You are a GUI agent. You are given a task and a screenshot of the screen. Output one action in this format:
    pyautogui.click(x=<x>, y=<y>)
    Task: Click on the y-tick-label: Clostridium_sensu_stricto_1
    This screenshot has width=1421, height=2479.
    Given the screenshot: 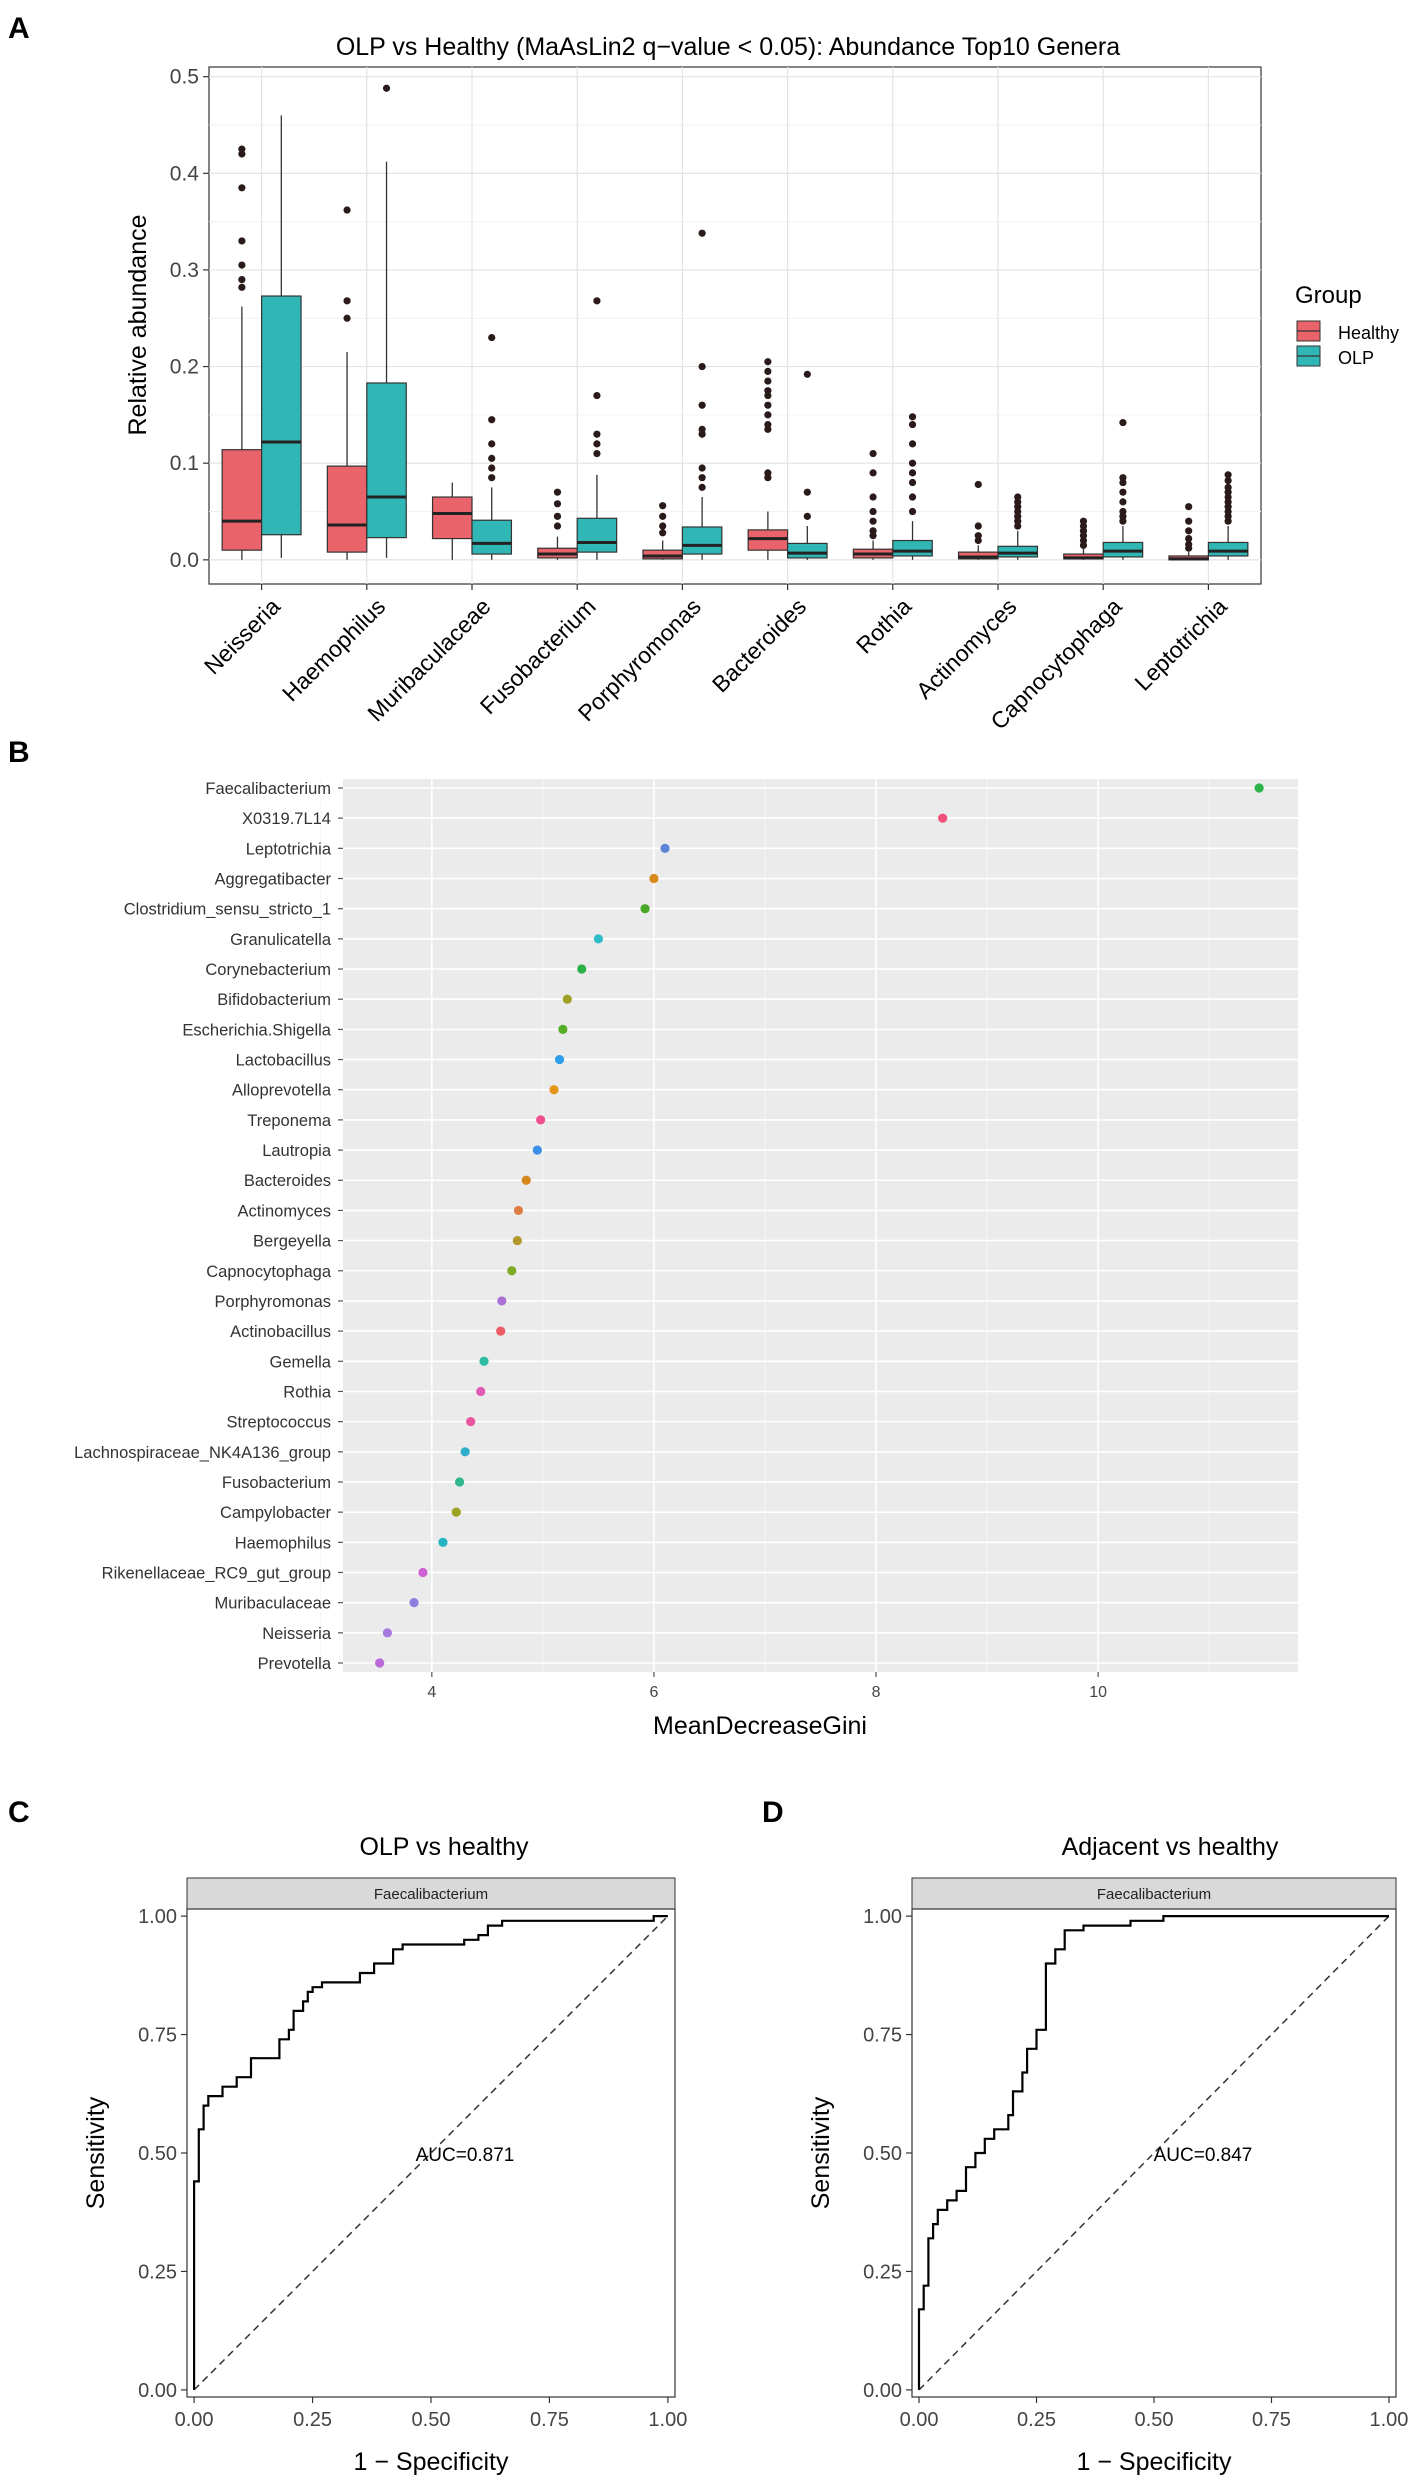 What is the action you would take?
    pyautogui.click(x=227, y=910)
    